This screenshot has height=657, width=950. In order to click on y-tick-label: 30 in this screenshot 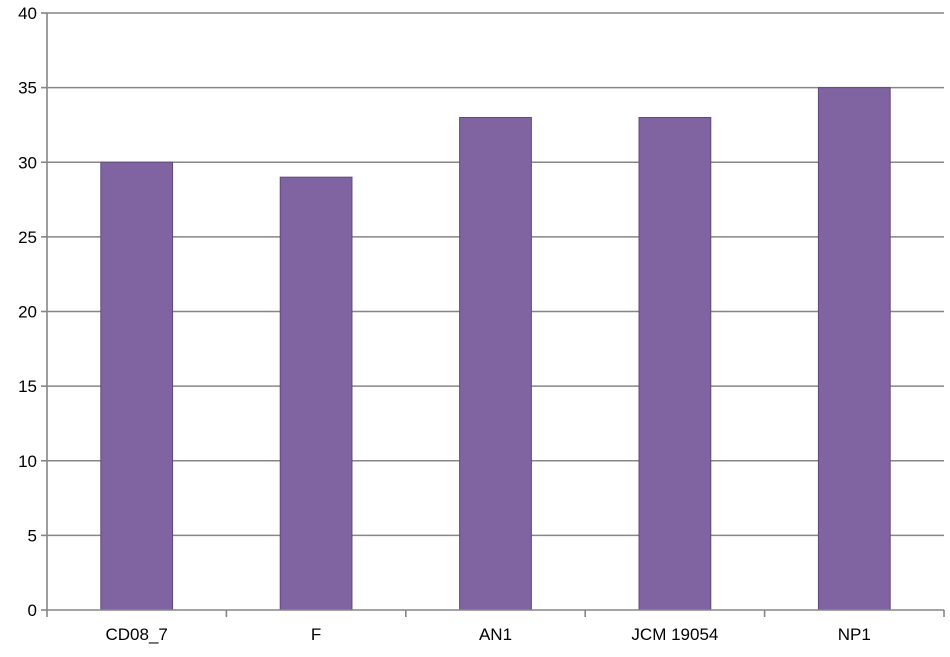, I will do `click(27, 162)`.